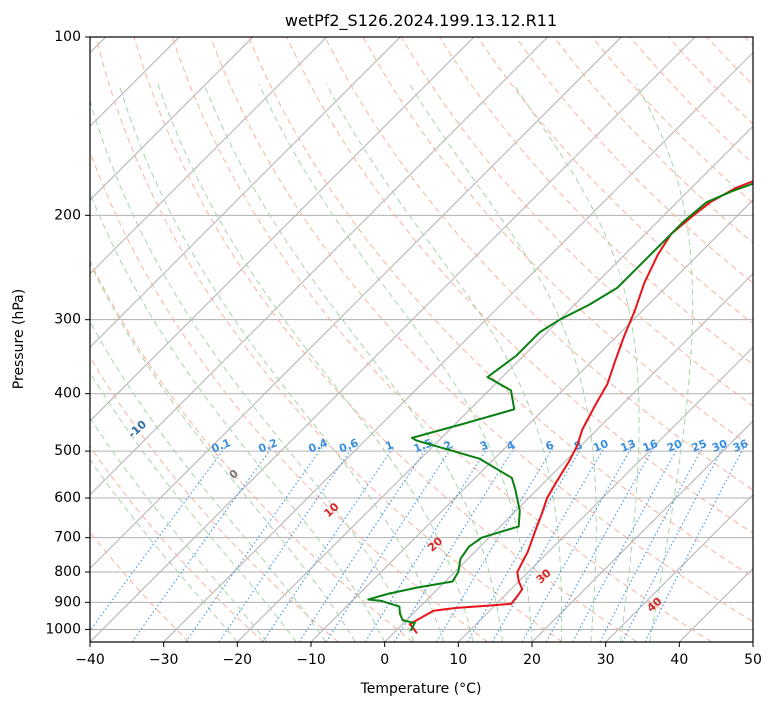  Describe the element at coordinates (67, 37) in the screenshot. I see `y-tick-label: 100` at that location.